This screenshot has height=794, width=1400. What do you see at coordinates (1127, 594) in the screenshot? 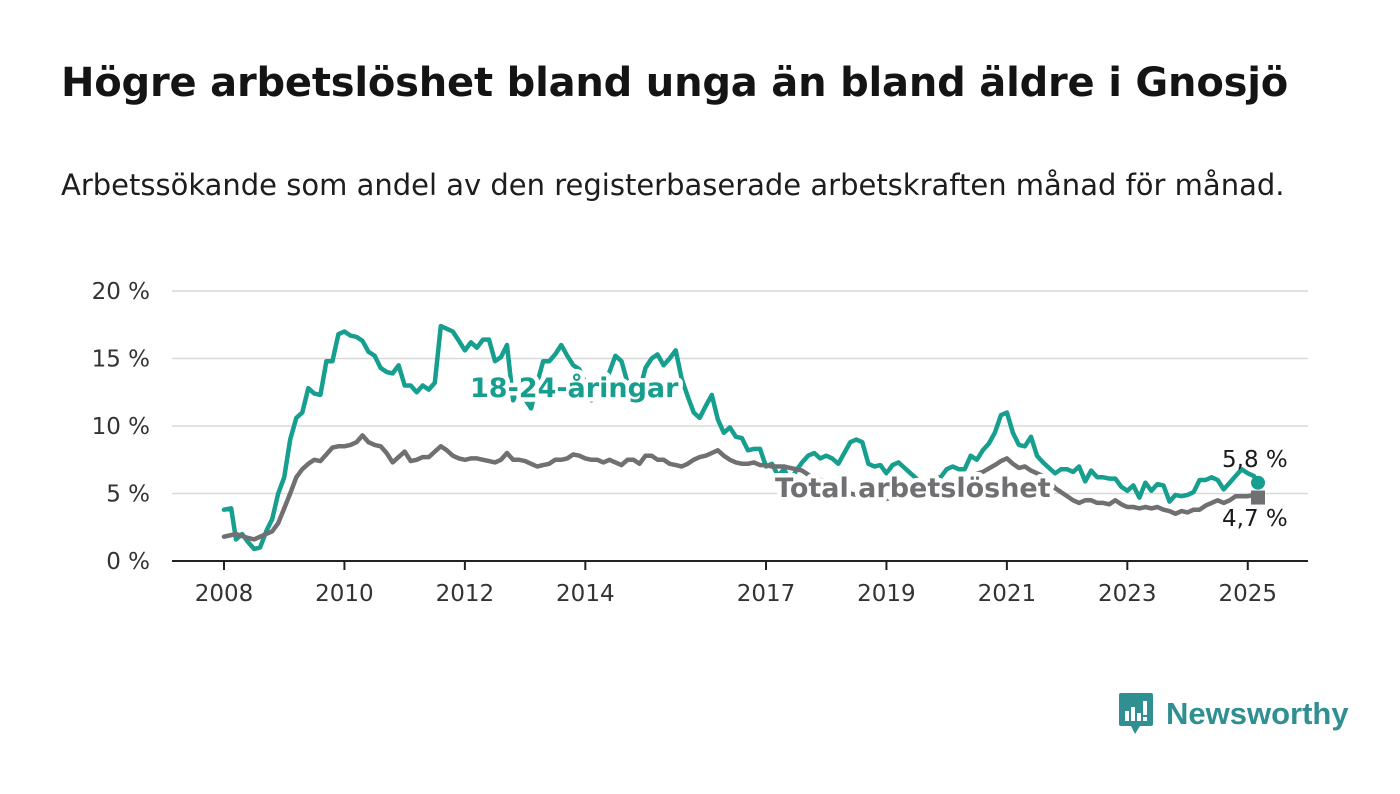
I see `x-tick-label: 2023` at bounding box center [1127, 594].